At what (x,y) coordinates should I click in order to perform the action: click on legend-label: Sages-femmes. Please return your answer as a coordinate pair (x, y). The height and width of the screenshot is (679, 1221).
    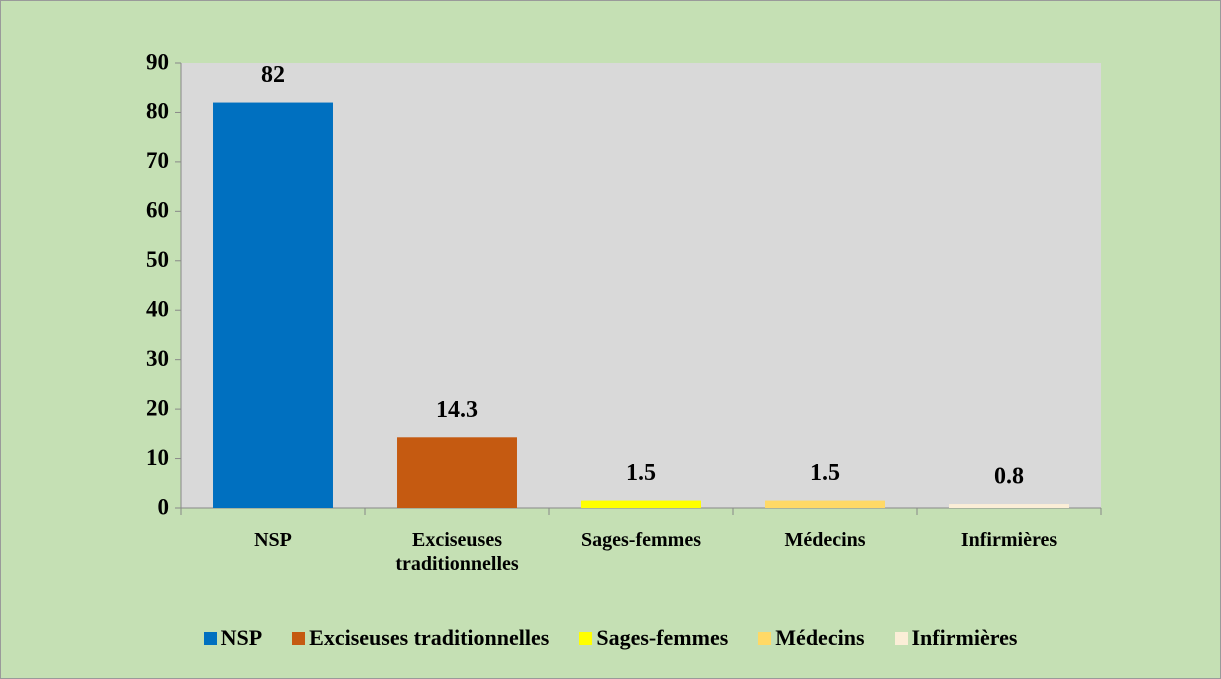
    Looking at the image, I should click on (662, 637).